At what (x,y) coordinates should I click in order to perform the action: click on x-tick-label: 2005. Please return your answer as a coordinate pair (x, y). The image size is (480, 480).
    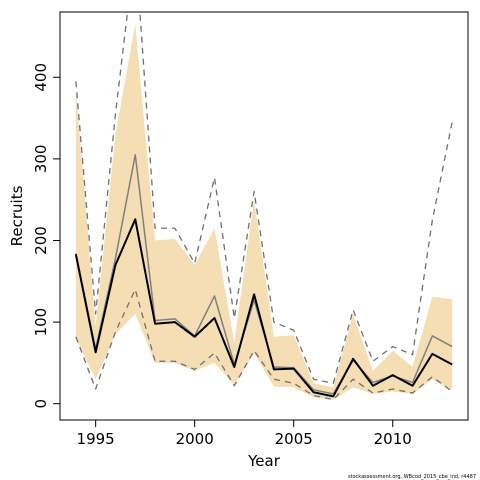
    Looking at the image, I should click on (294, 439).